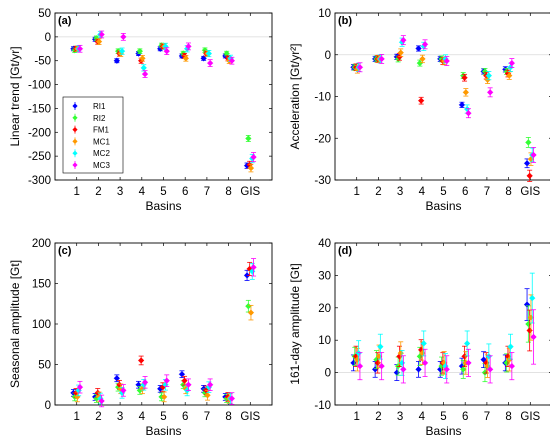 Image resolution: width=550 pixels, height=443 pixels. What do you see at coordinates (160, 335) in the screenshot?
I see `series-ri1` at bounding box center [160, 335].